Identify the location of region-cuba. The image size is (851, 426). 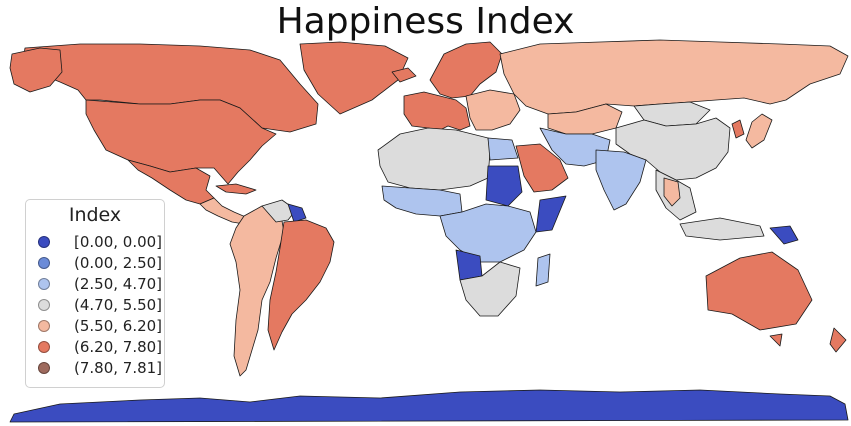
(236, 189).